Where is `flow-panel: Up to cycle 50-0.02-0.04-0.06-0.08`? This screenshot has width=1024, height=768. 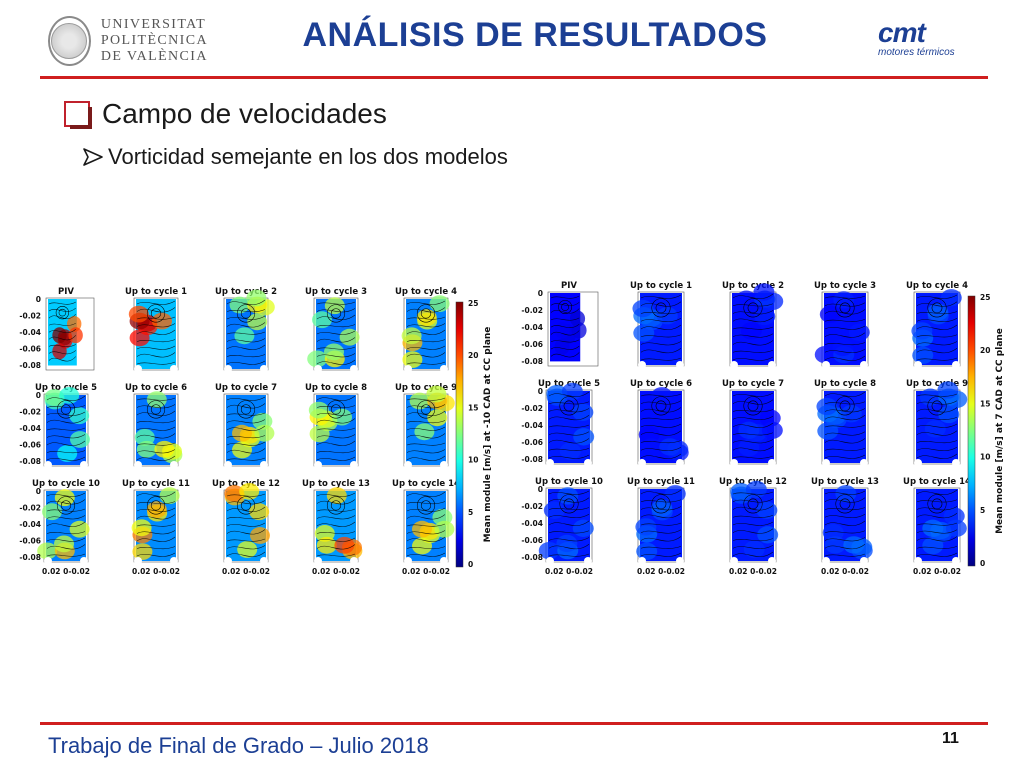
flow-panel: Up to cycle 50-0.02-0.04-0.06-0.08 is located at coordinates (560, 423).